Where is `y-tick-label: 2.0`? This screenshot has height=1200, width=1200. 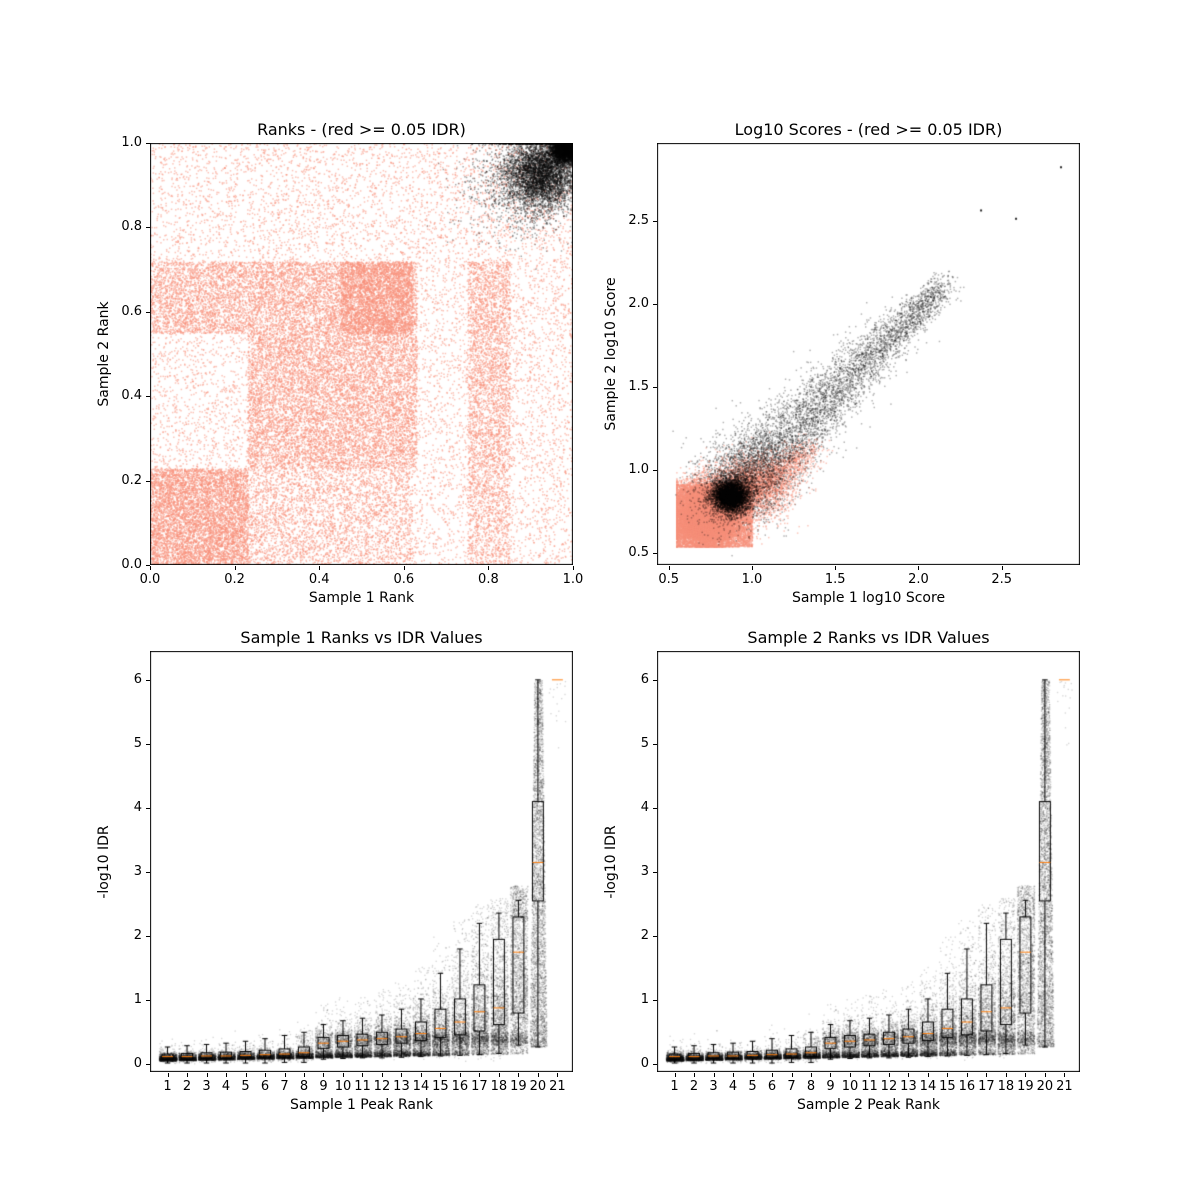 y-tick-label: 2.0 is located at coordinates (638, 304).